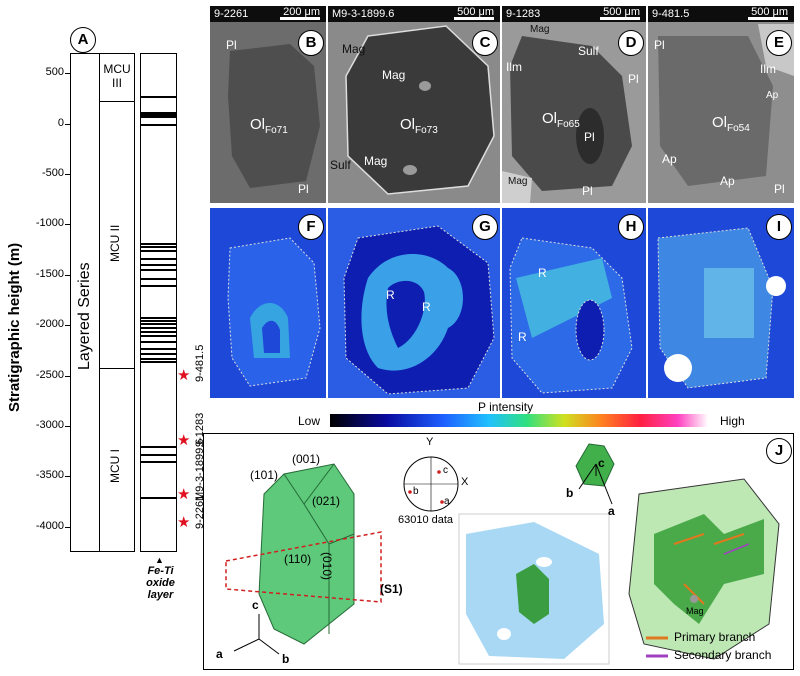 The height and width of the screenshot is (676, 800). What do you see at coordinates (298, 559) in the screenshot?
I see `face-110: (110)` at bounding box center [298, 559].